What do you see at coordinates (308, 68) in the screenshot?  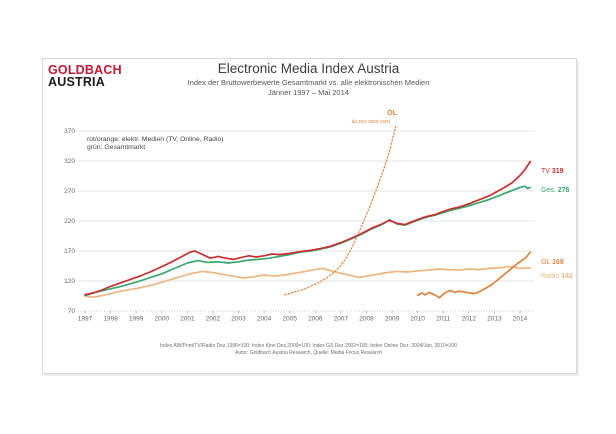 I see `chart-title: Electronic Media Index Austria` at bounding box center [308, 68].